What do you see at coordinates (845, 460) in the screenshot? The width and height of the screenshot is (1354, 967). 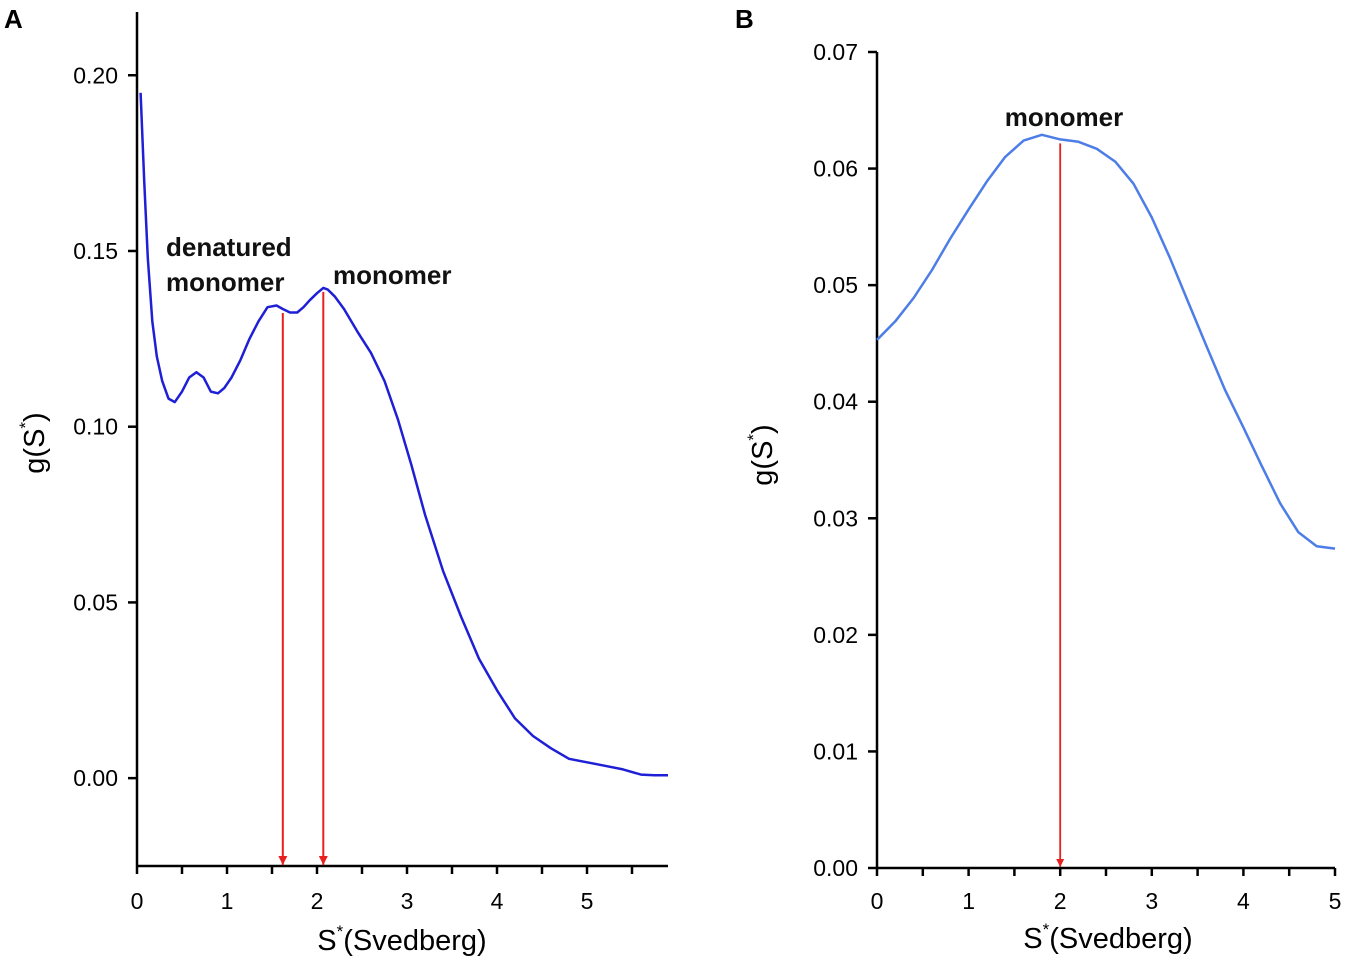 I see `y-ticks: 0.00 0.01 0.02 0.03 0.04 0.05 0.06 0.07` at bounding box center [845, 460].